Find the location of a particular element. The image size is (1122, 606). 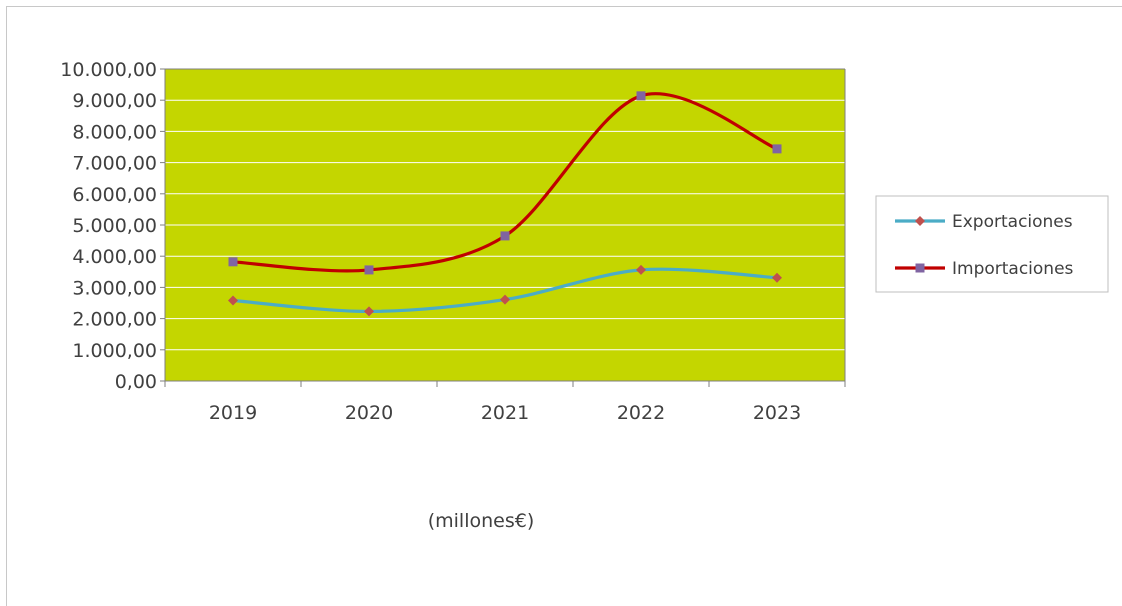

legend: Exportaciones Importaciones is located at coordinates (992, 244).